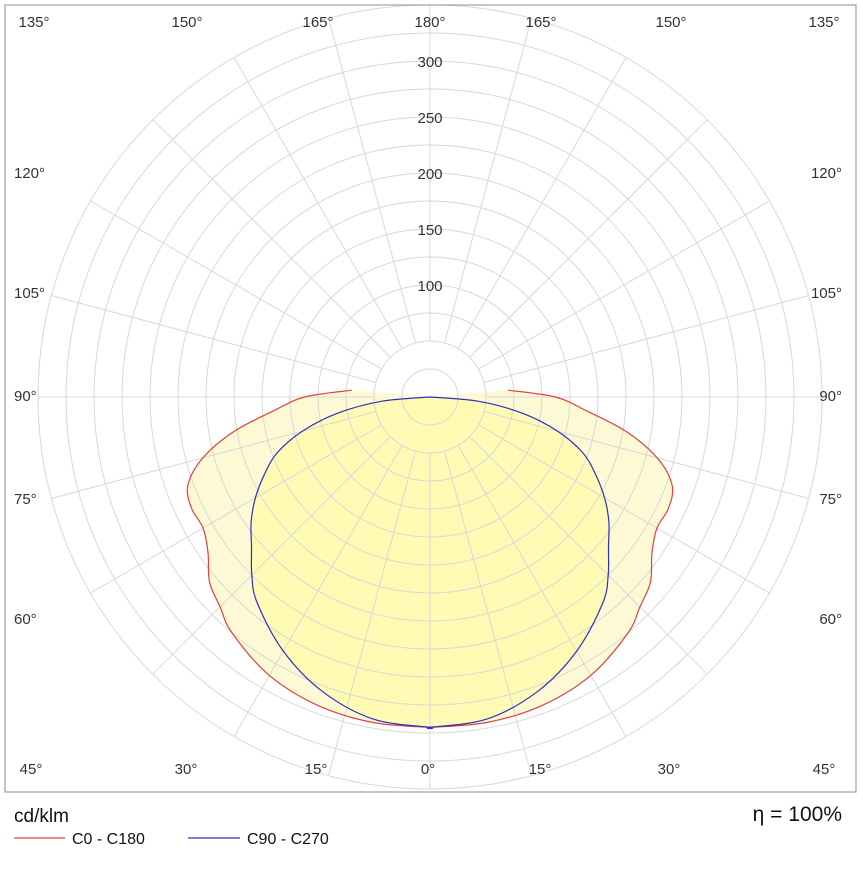  Describe the element at coordinates (171, 839) in the screenshot. I see `legend: C0 - C180 C90 - C270` at that location.